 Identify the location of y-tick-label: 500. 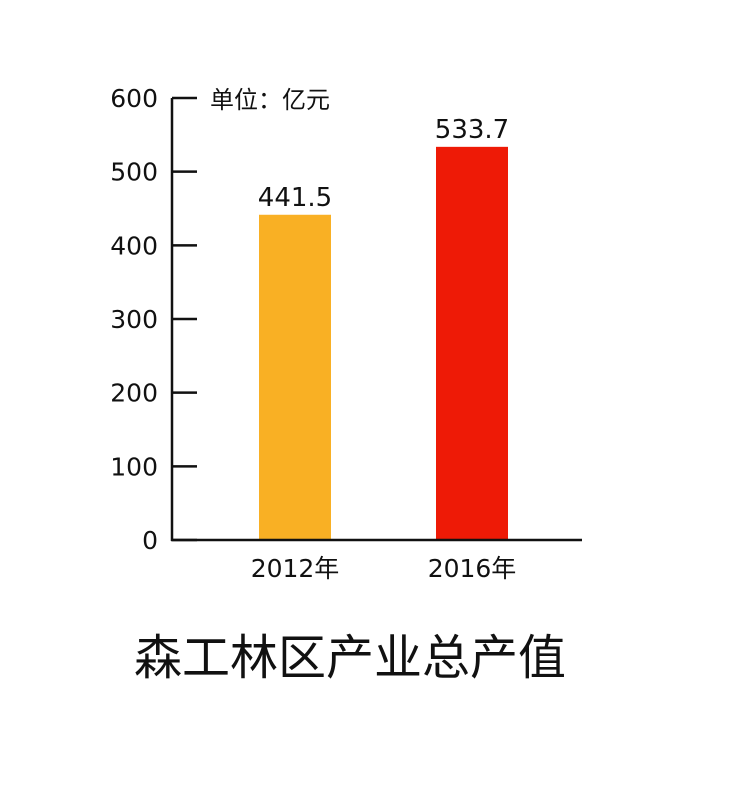
(134, 172).